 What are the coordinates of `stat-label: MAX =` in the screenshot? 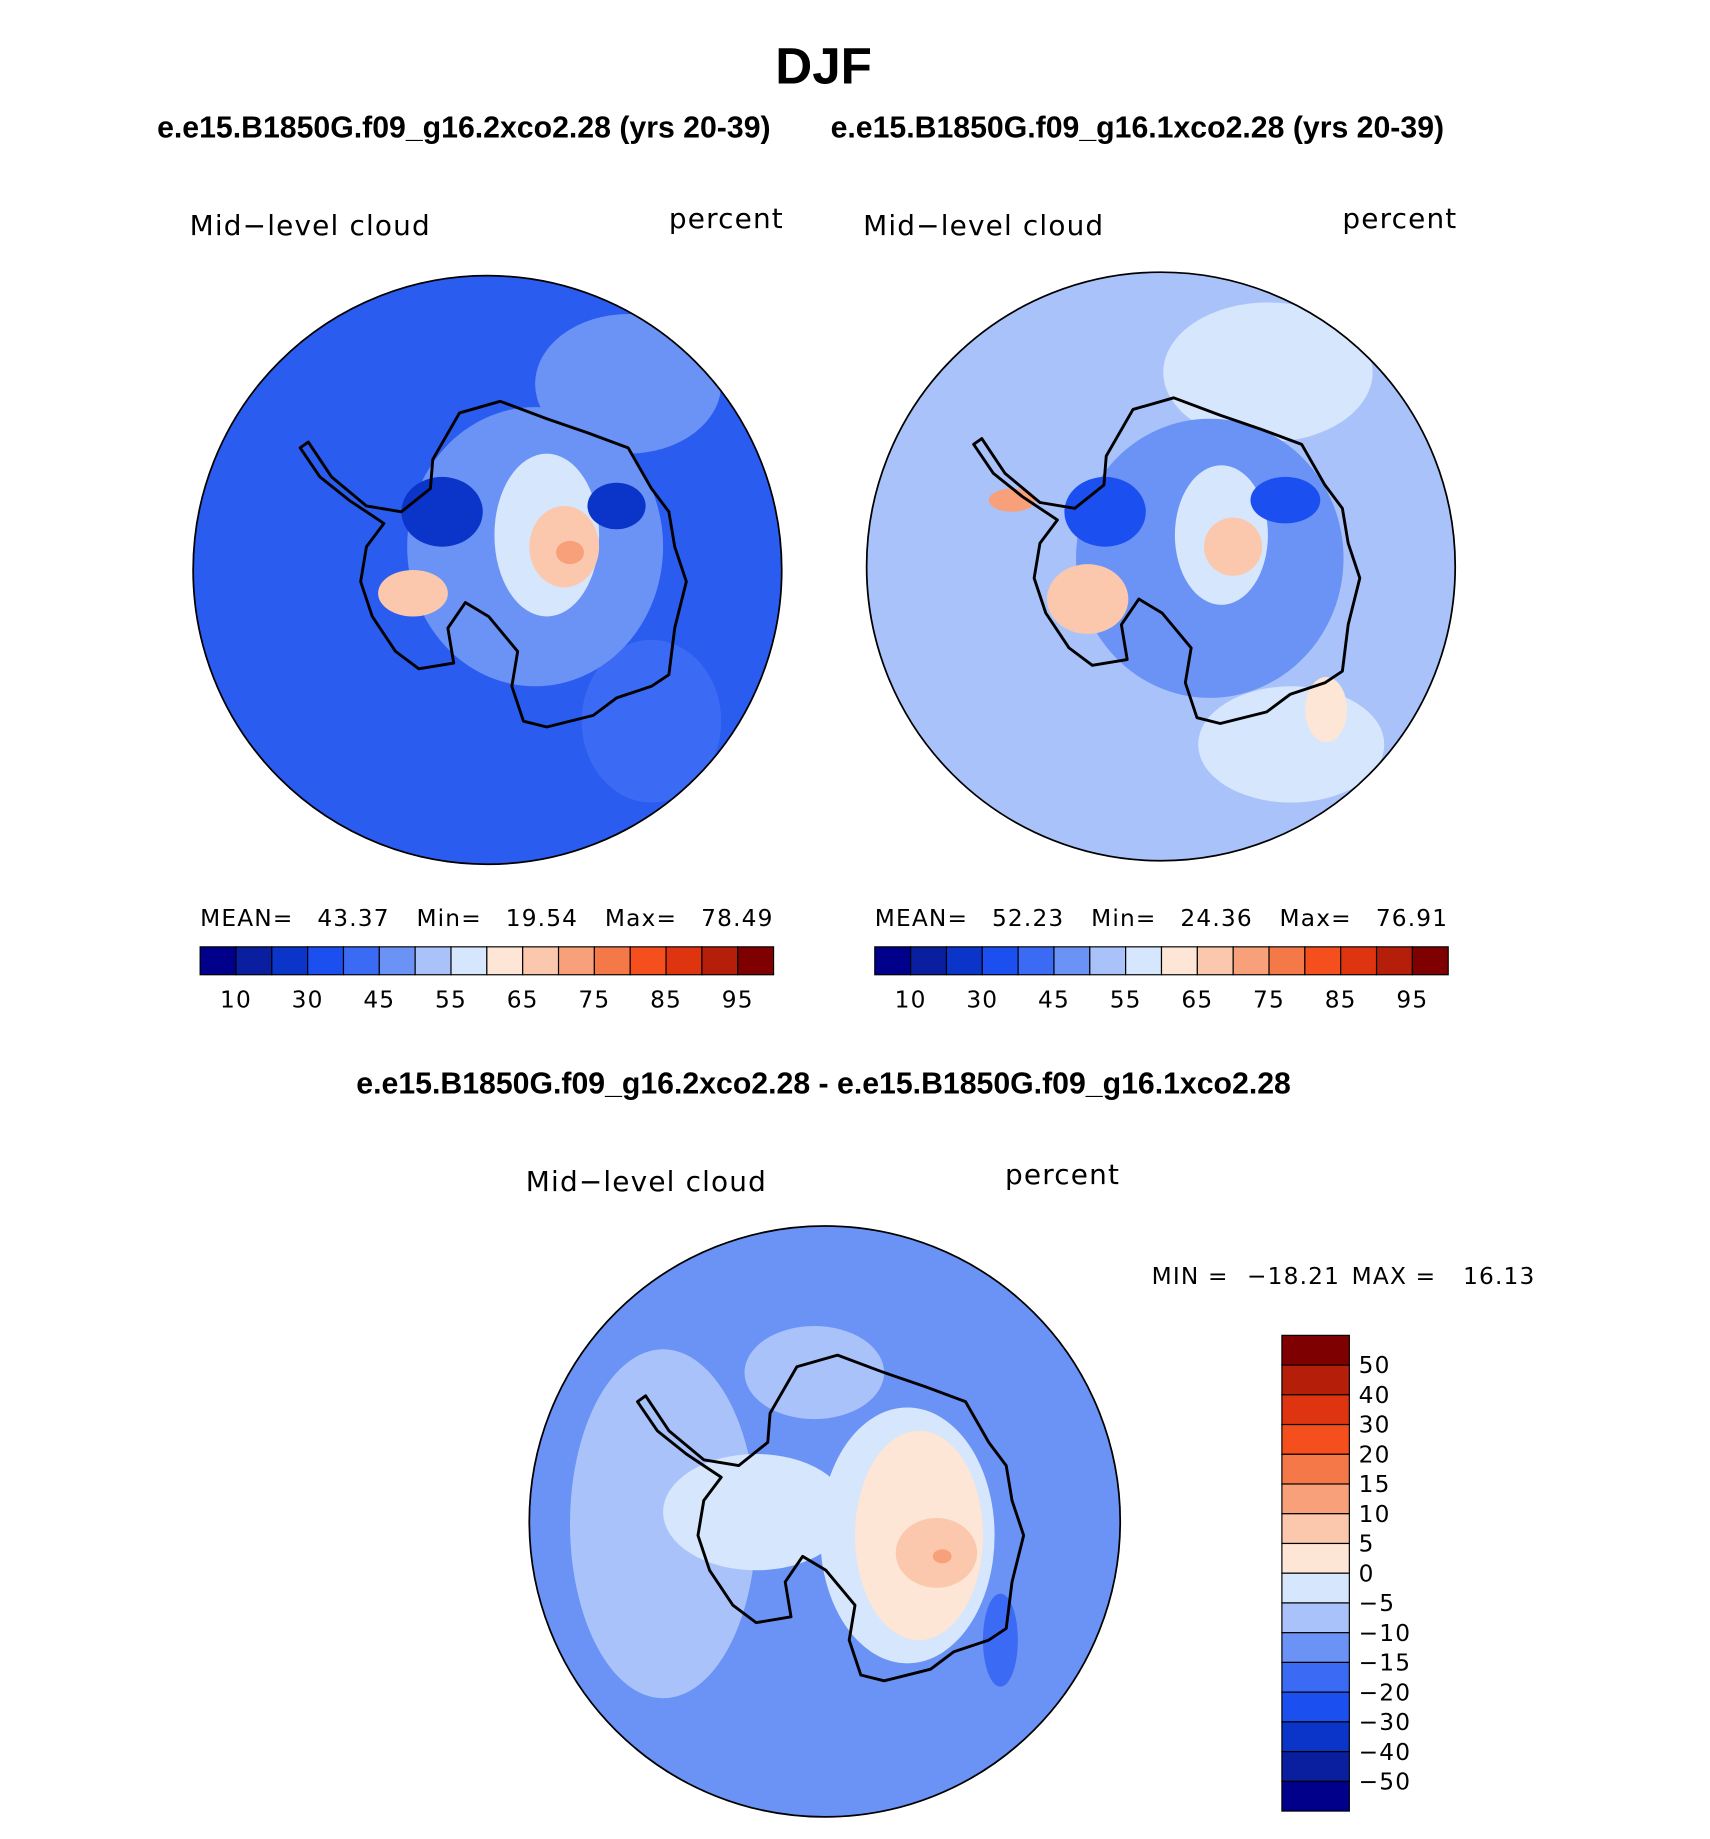 It's located at (1394, 1276).